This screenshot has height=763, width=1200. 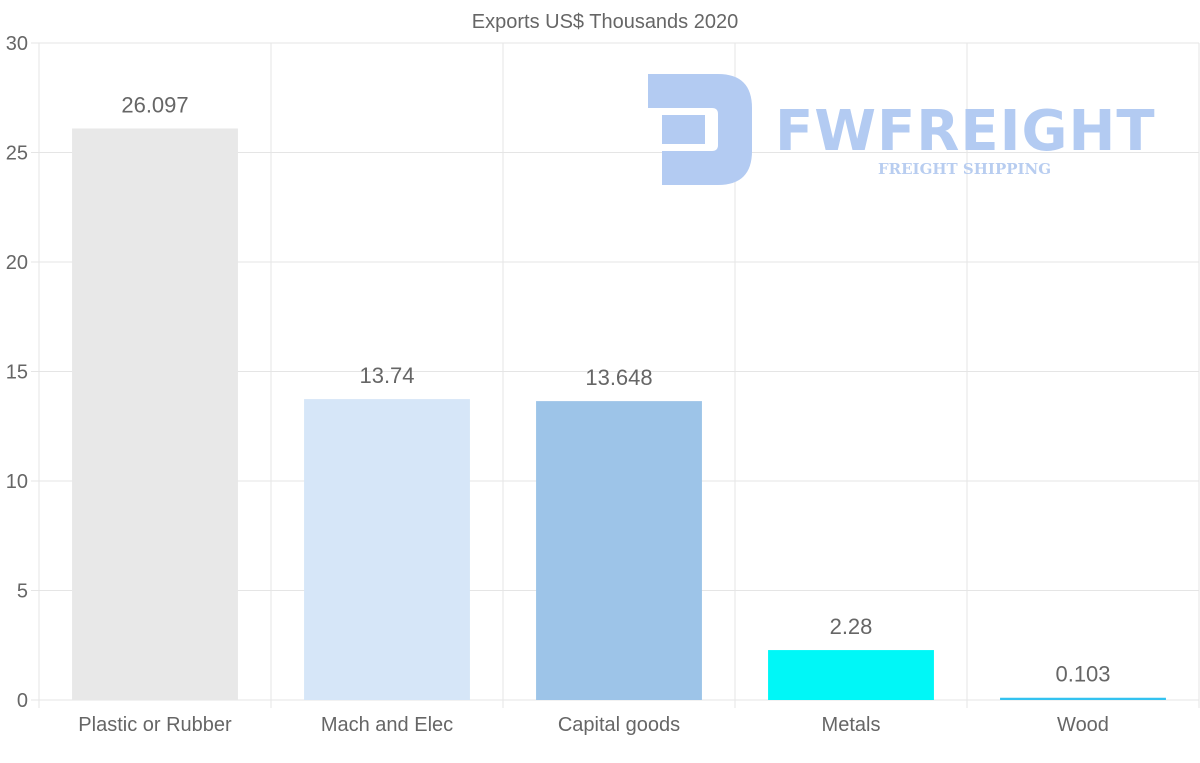 I want to click on bar-value-label: 2.28, so click(x=851, y=626).